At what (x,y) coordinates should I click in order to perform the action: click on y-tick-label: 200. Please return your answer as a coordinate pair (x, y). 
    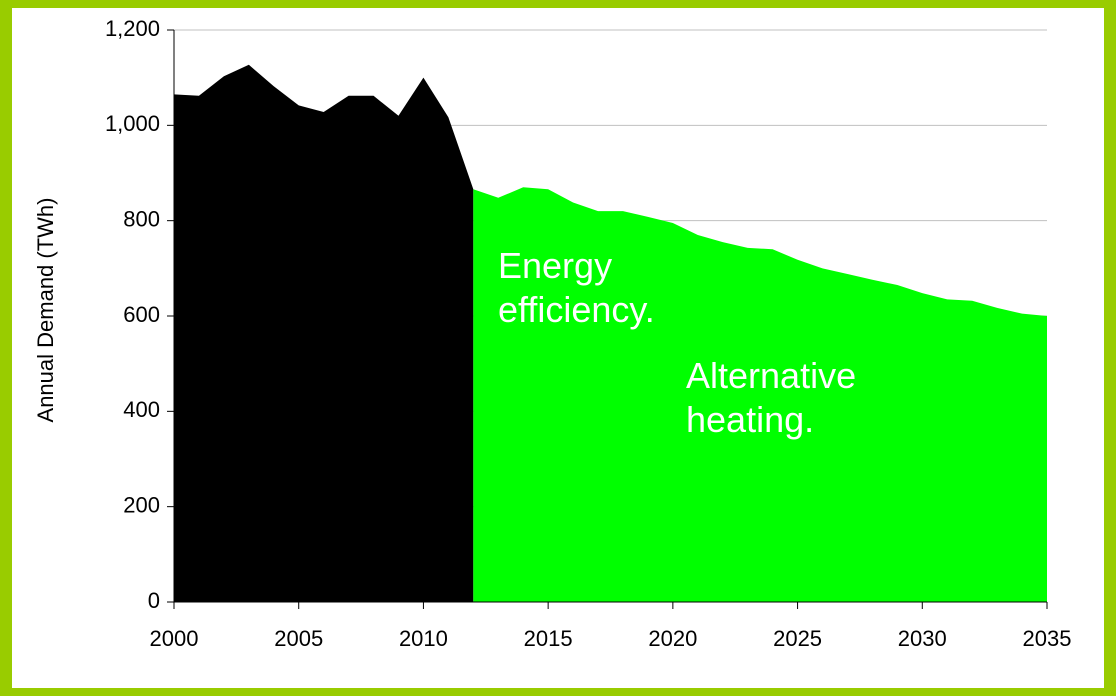
    Looking at the image, I should click on (141, 504).